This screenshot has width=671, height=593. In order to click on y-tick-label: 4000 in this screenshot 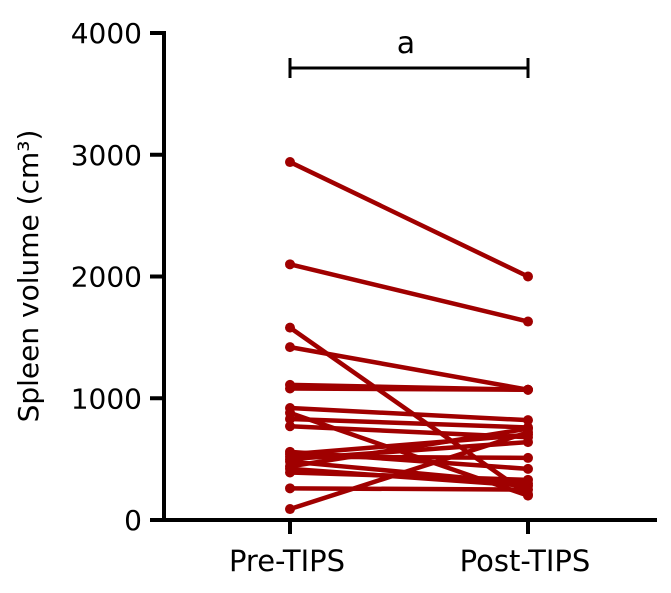, I will do `click(106, 33)`.